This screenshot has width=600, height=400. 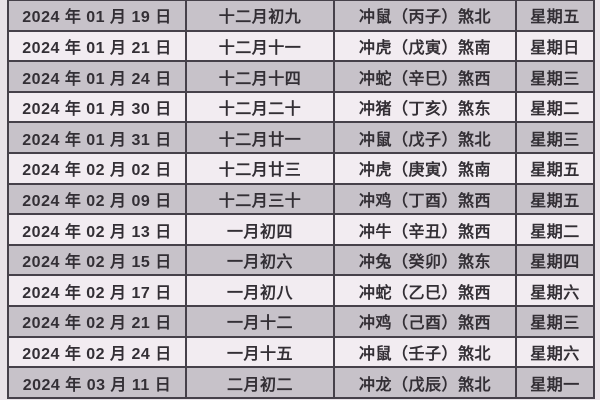 What do you see at coordinates (425, 382) in the screenshot?
I see `cell-clash: 冲龙（戊辰）煞北` at bounding box center [425, 382].